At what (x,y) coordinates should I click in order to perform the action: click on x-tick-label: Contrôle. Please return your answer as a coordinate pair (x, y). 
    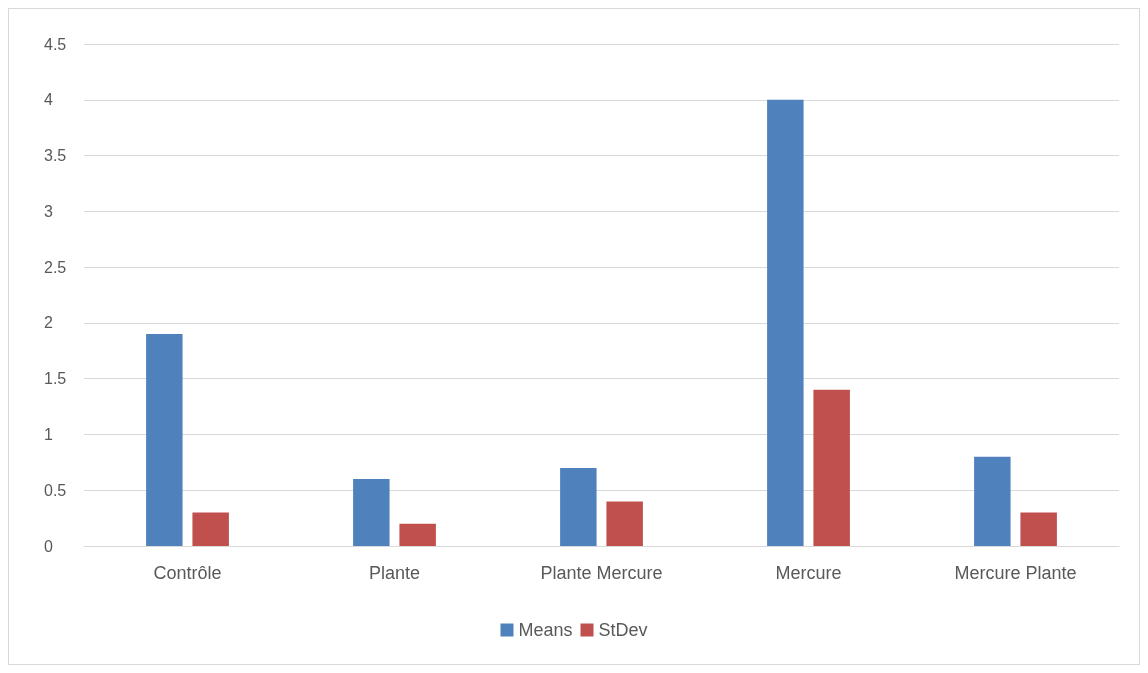
    Looking at the image, I should click on (187, 573).